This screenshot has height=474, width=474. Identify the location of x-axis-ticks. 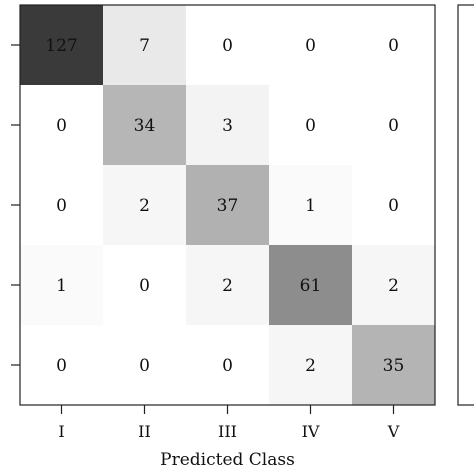
(227, 409).